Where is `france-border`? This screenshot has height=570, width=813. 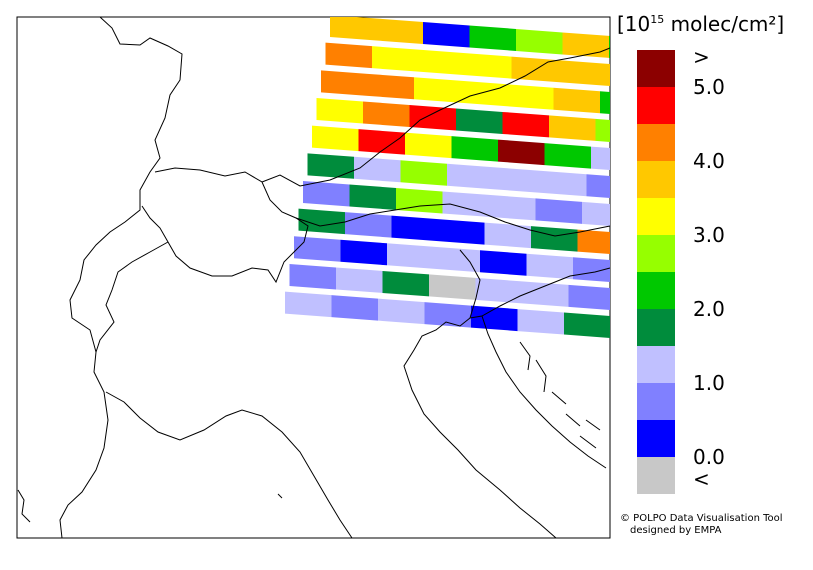
france-border is located at coordinates (121, 277).